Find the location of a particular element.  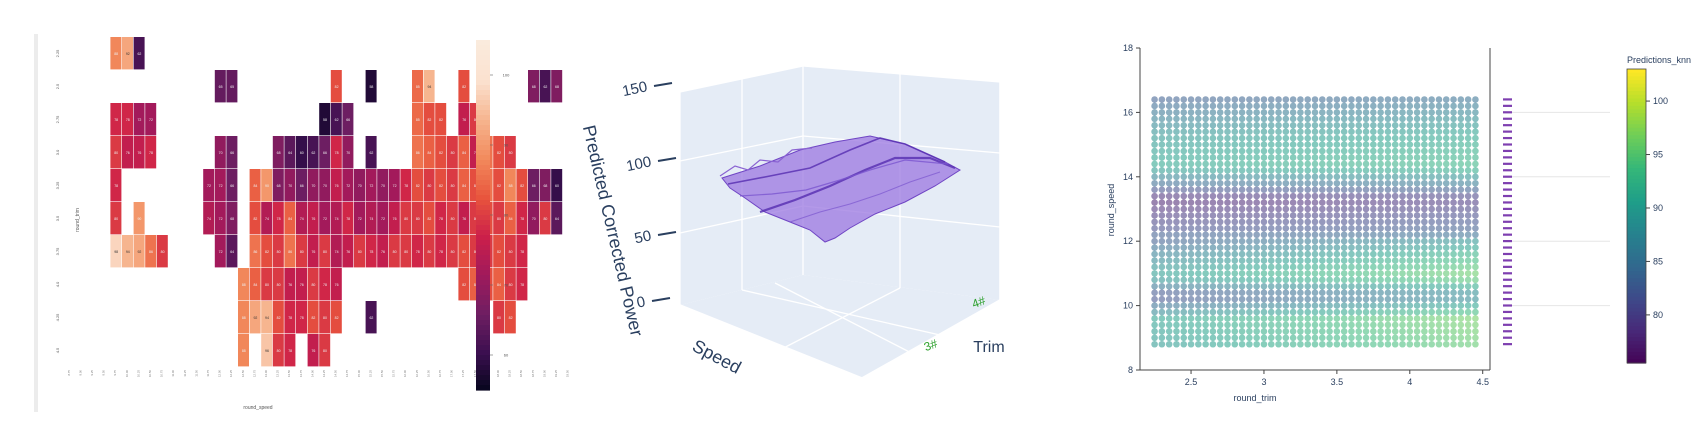

z-tick-mark is located at coordinates (663, 84).